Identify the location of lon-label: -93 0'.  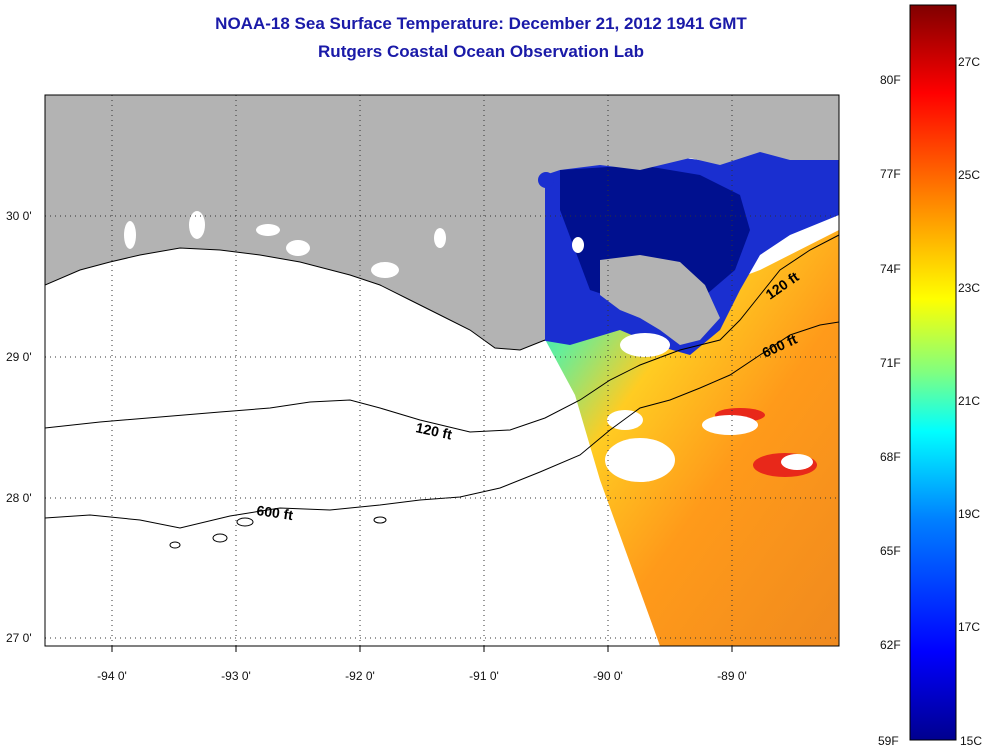
(236, 676).